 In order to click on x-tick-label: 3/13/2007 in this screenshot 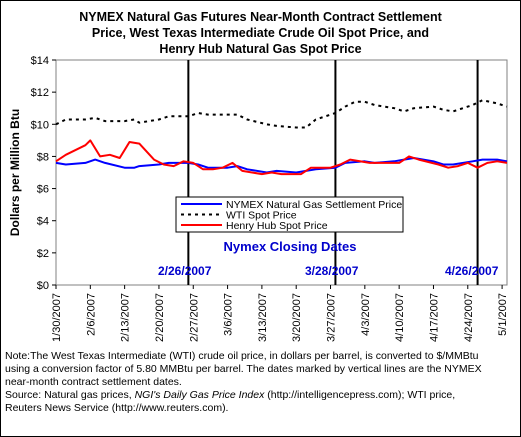, I will do `click(263, 317)`.